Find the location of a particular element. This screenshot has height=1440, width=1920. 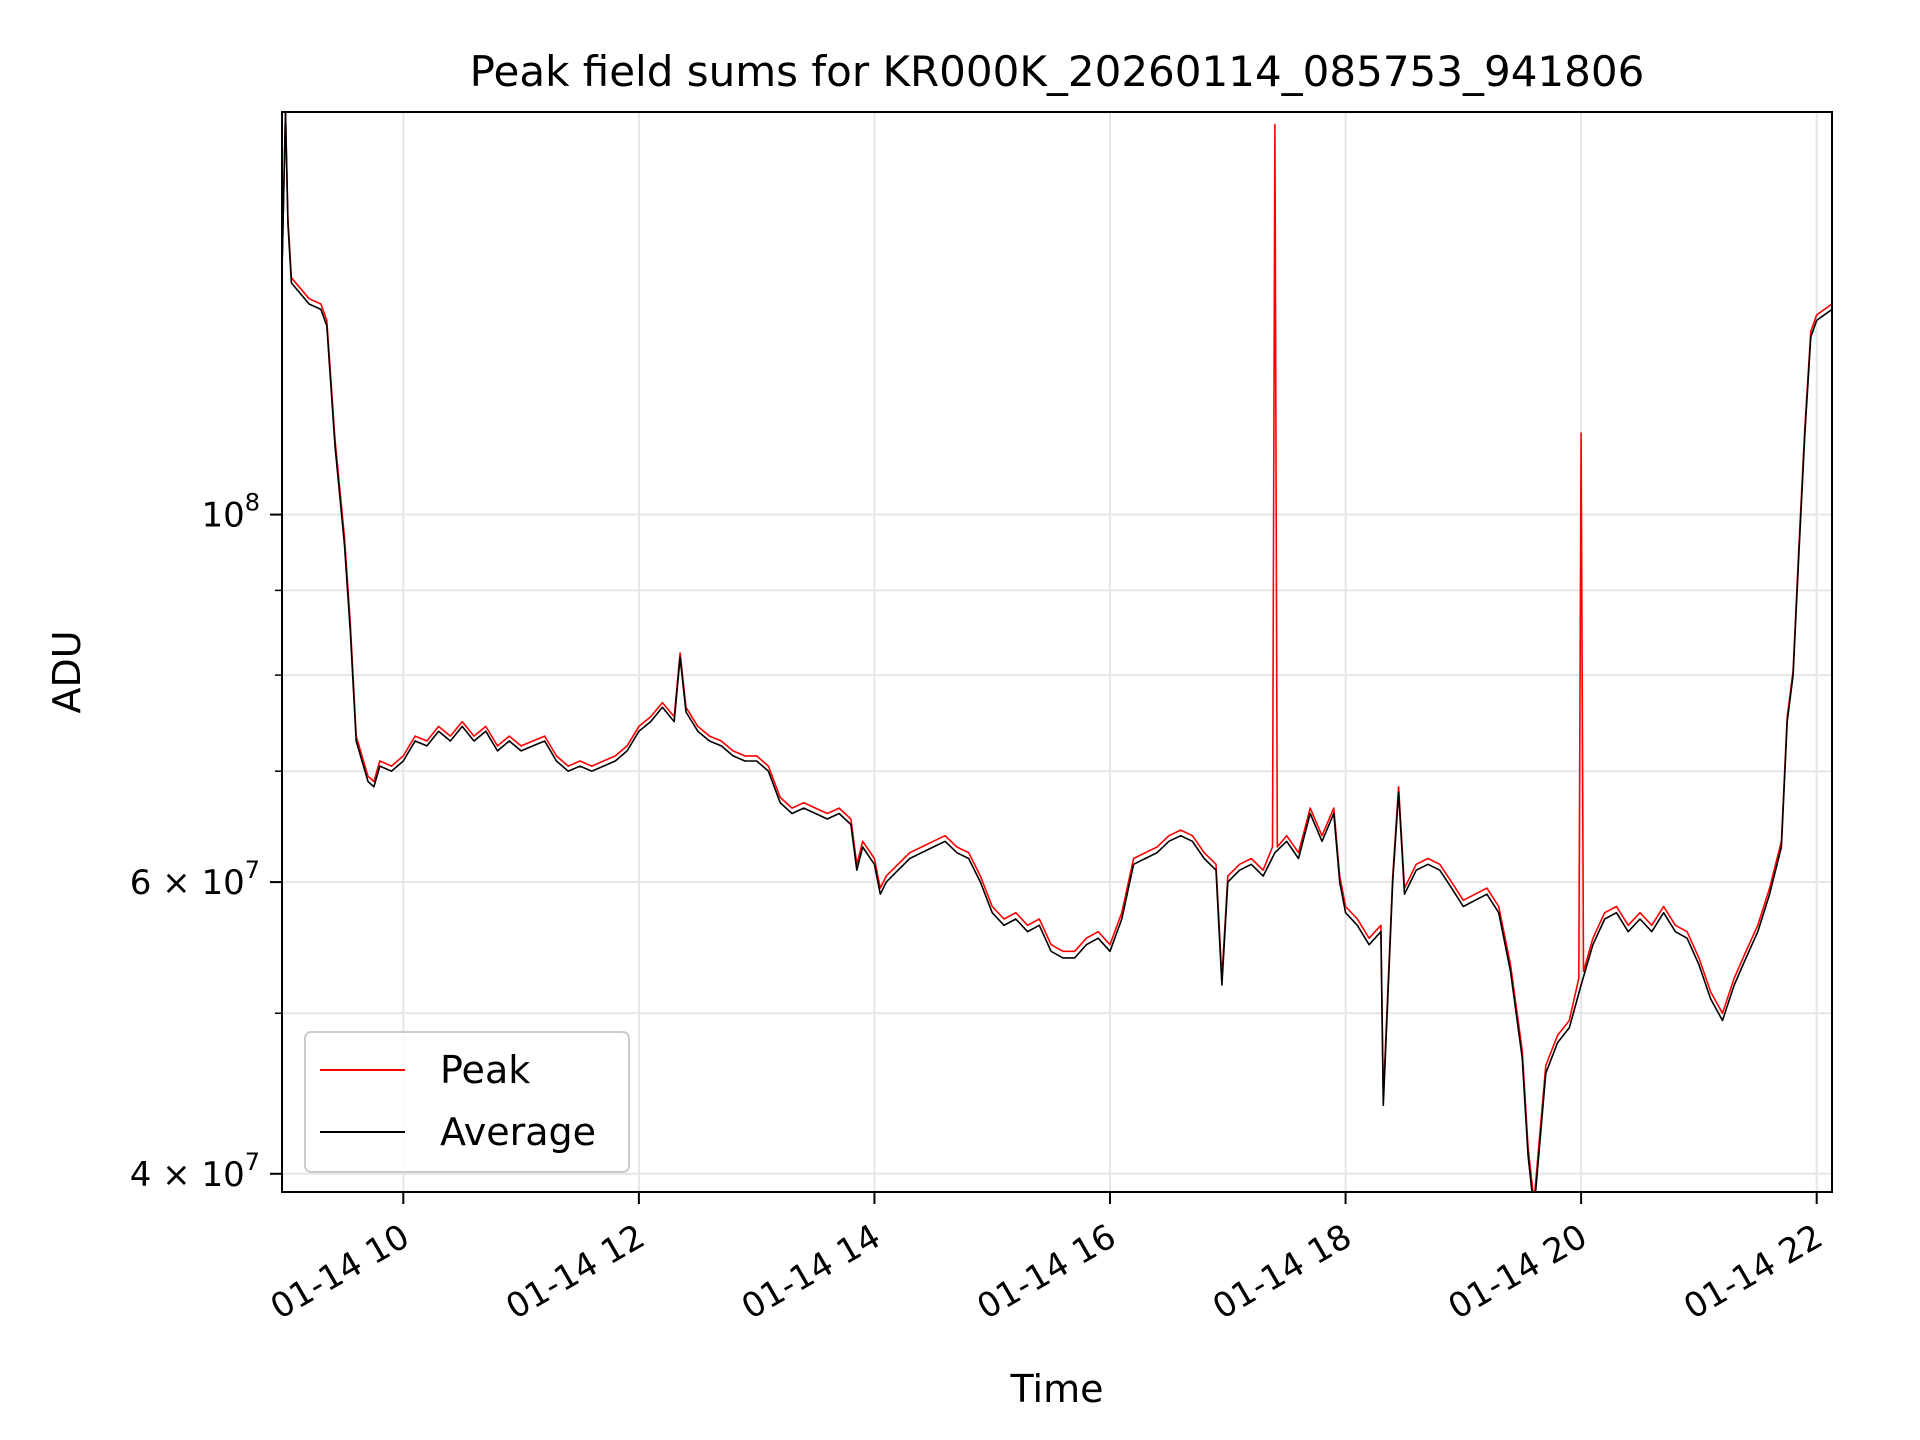

y-tick-label: 108 is located at coordinates (230, 512).